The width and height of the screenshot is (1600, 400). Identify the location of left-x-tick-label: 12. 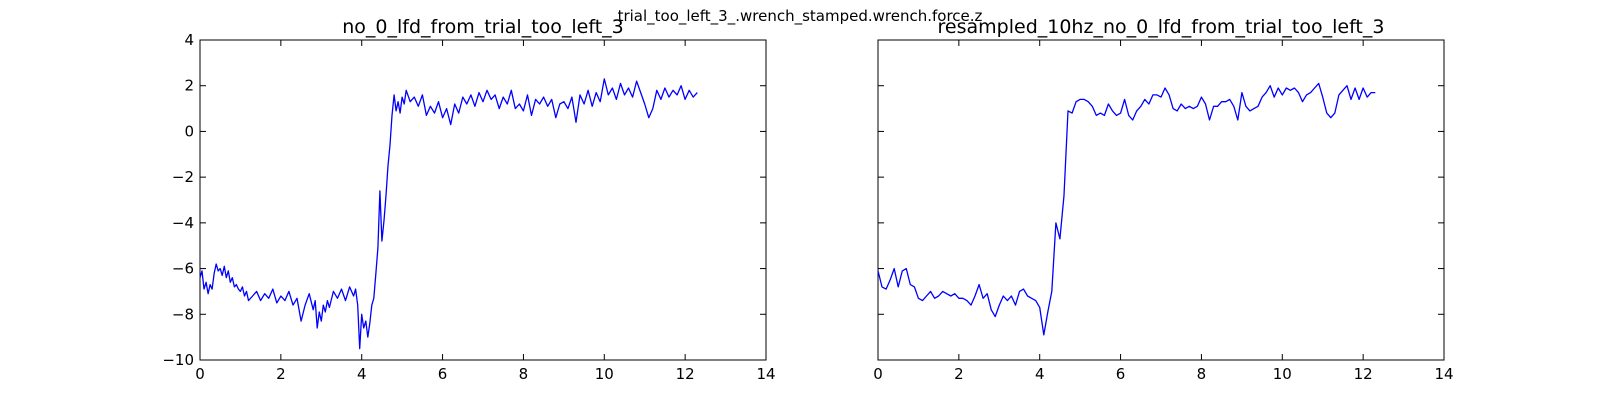
(685, 374).